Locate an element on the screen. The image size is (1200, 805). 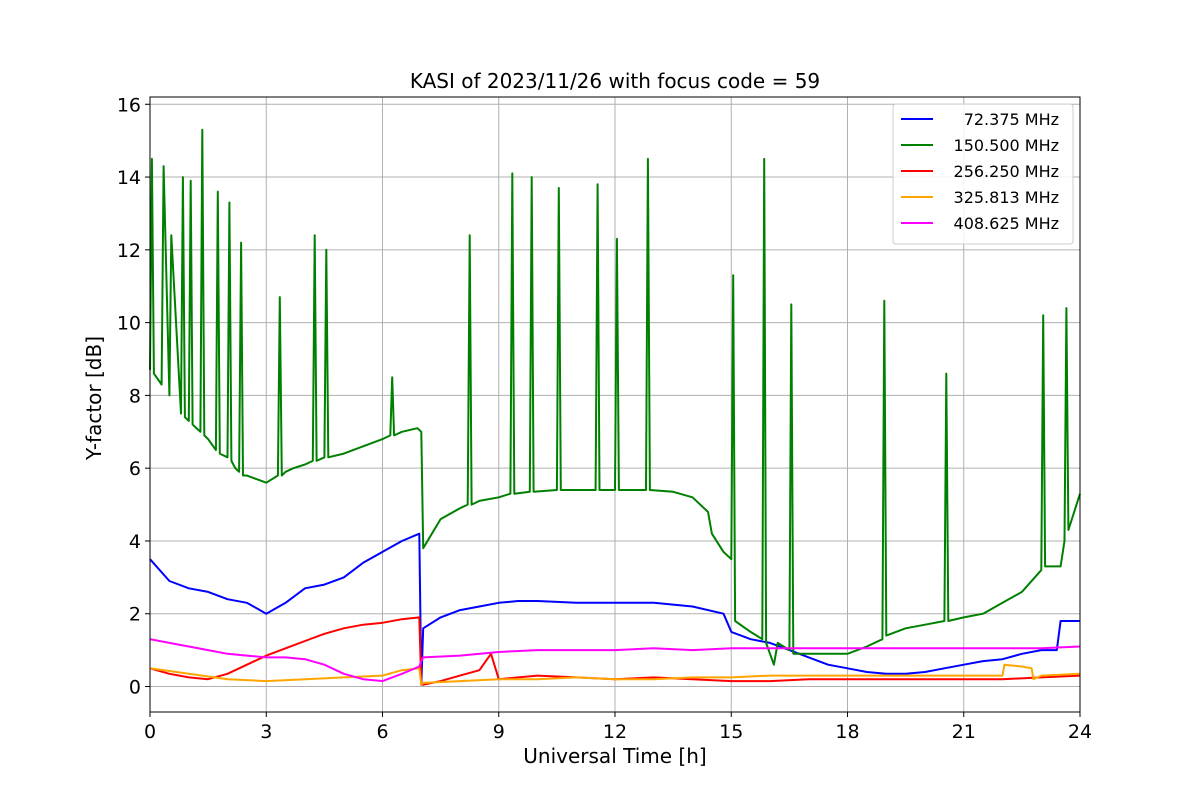
legend-label: 150.500 MHz is located at coordinates (1006, 145).